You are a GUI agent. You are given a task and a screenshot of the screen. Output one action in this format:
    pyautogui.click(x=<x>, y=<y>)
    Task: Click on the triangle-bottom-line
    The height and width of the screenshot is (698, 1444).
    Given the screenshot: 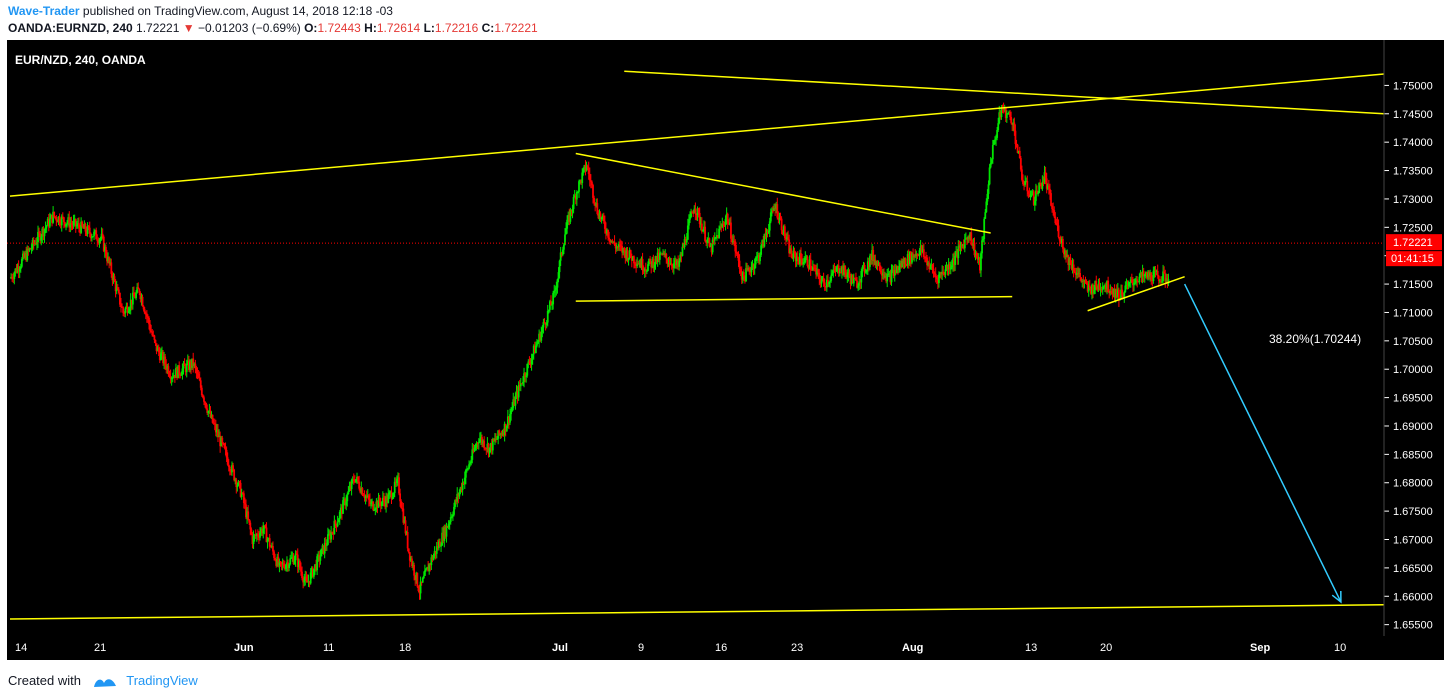 What is the action you would take?
    pyautogui.click(x=794, y=298)
    